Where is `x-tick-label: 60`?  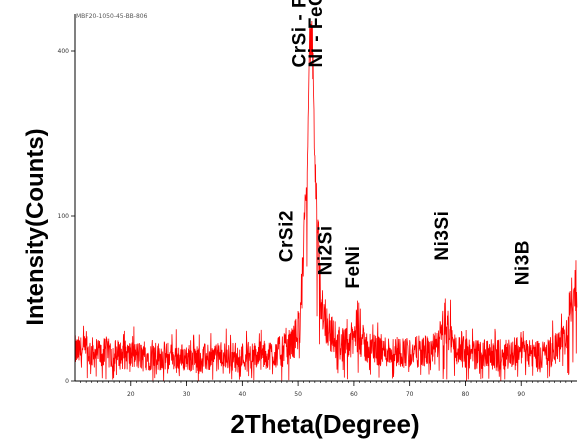 x-tick-label: 60 is located at coordinates (354, 394).